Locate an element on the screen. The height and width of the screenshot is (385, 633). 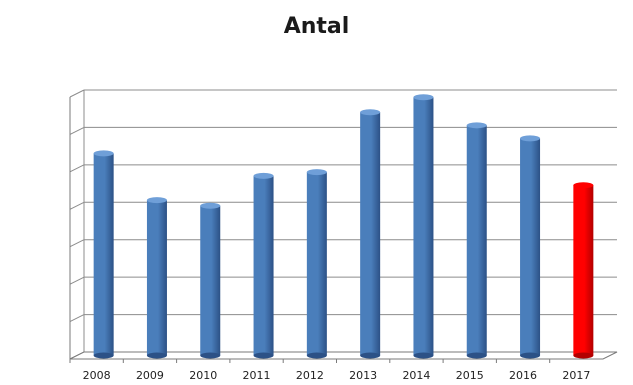
x-tick-label: 2017 is located at coordinates (576, 375).